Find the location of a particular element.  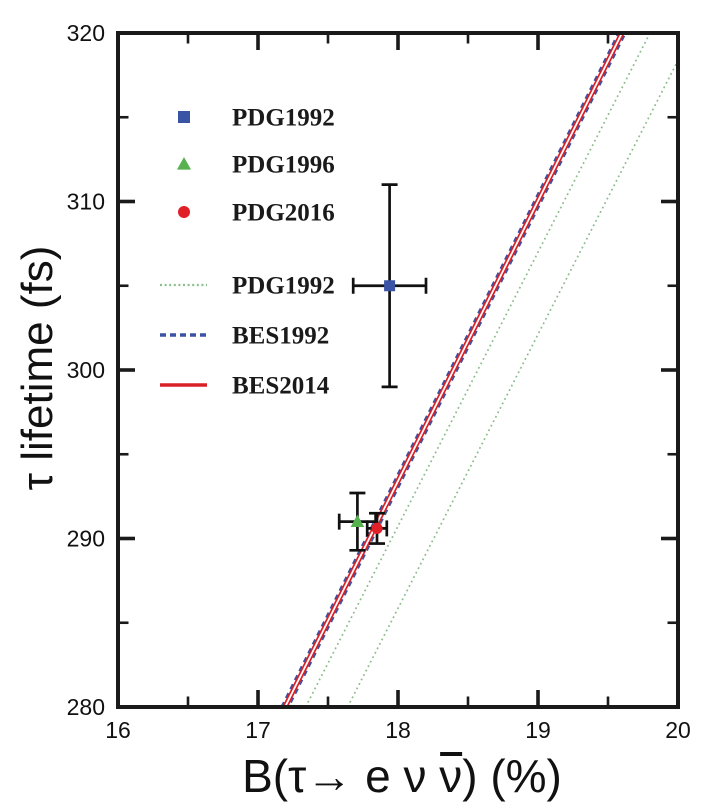

legend-circle-swatch is located at coordinates (184, 212).